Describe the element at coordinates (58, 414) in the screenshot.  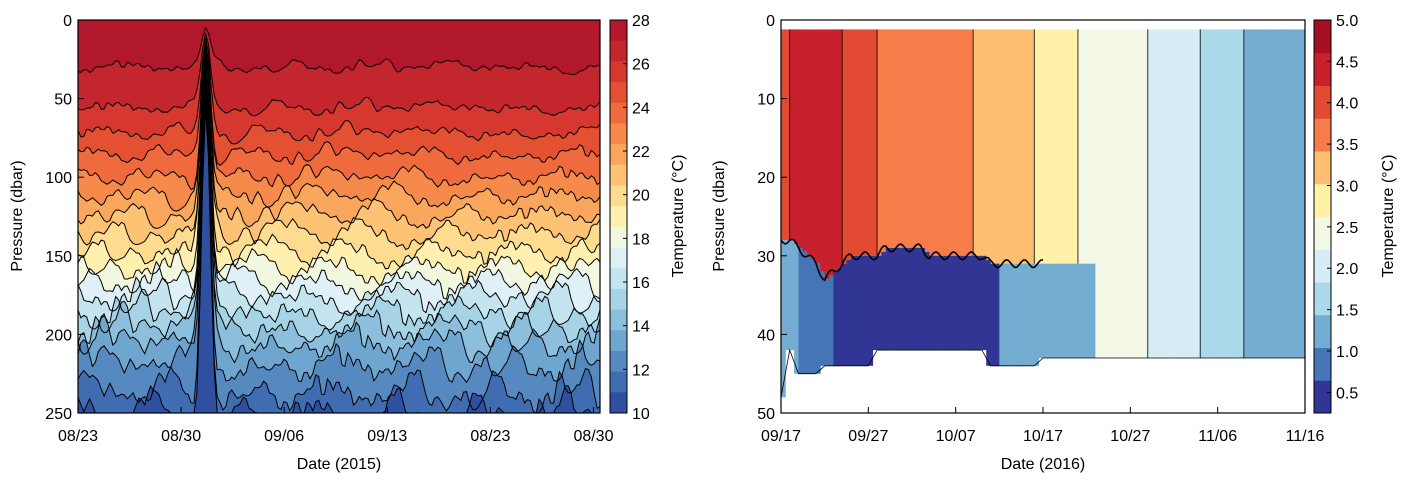
I see `y-tick-label: 250` at that location.